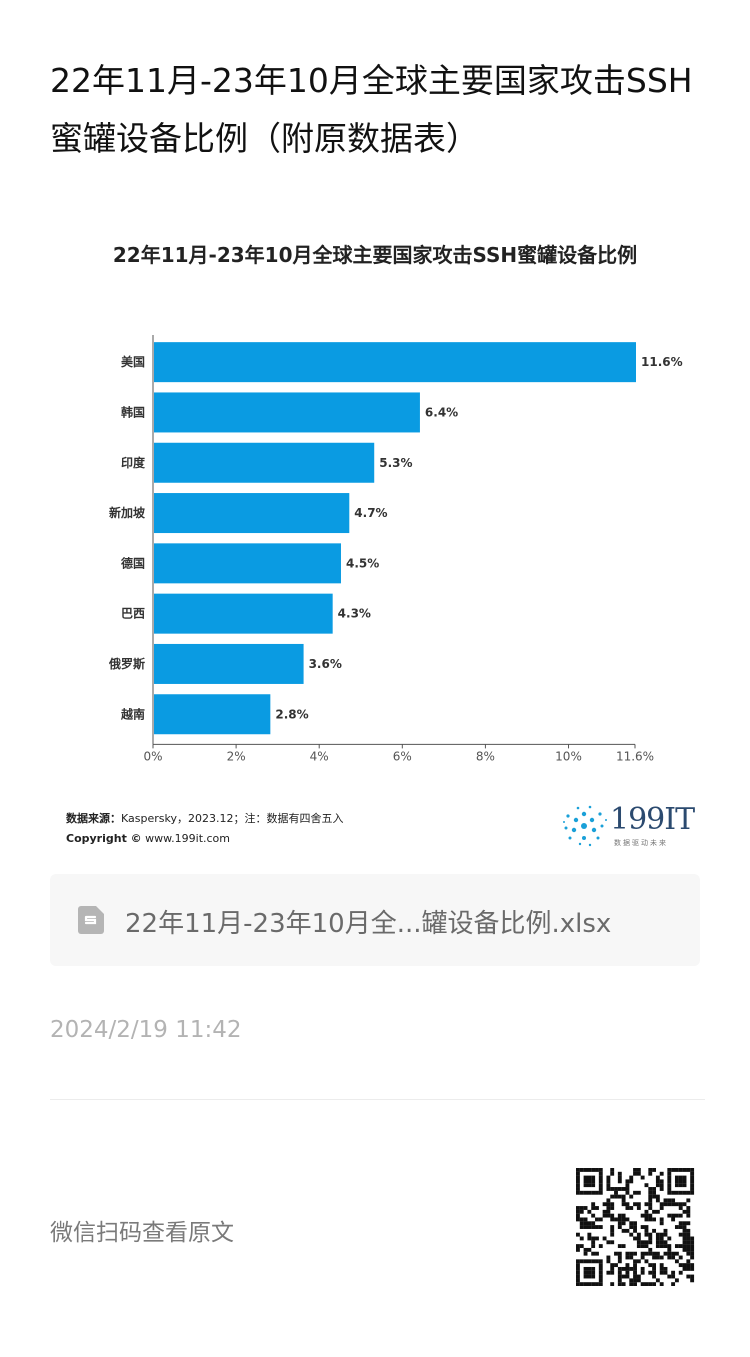  Describe the element at coordinates (368, 924) in the screenshot. I see `attachment-file-name: 22年11月-23年10月全...罐设备比例.xlsx` at that location.